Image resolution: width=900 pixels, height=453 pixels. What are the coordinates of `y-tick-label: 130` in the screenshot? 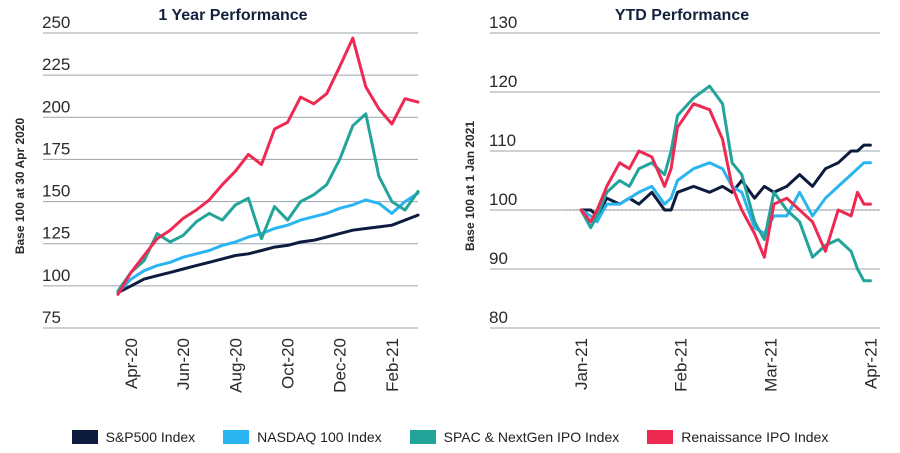 It's located at (503, 22).